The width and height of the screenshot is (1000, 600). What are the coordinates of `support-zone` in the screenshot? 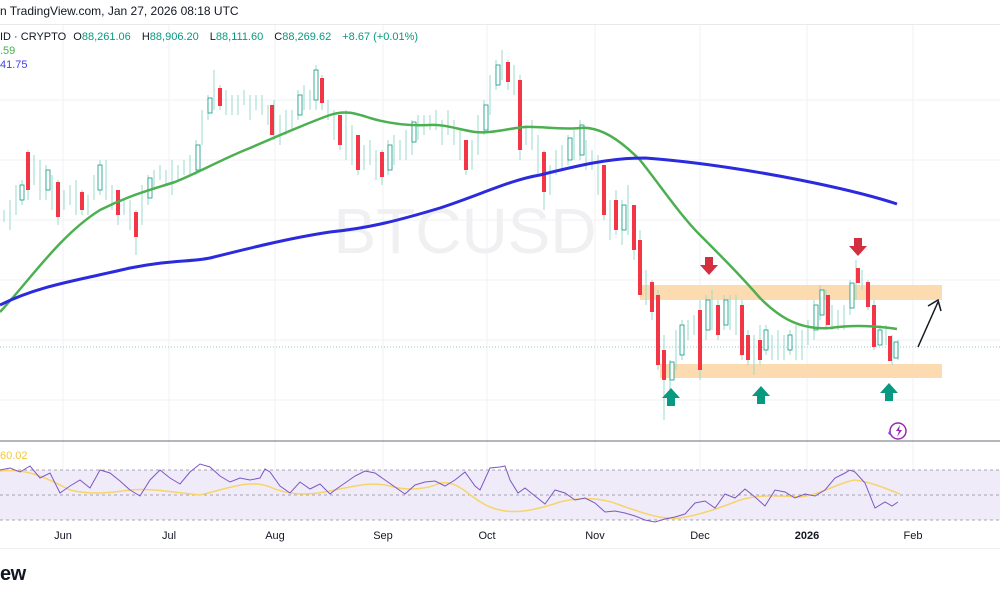 It's located at (801, 371).